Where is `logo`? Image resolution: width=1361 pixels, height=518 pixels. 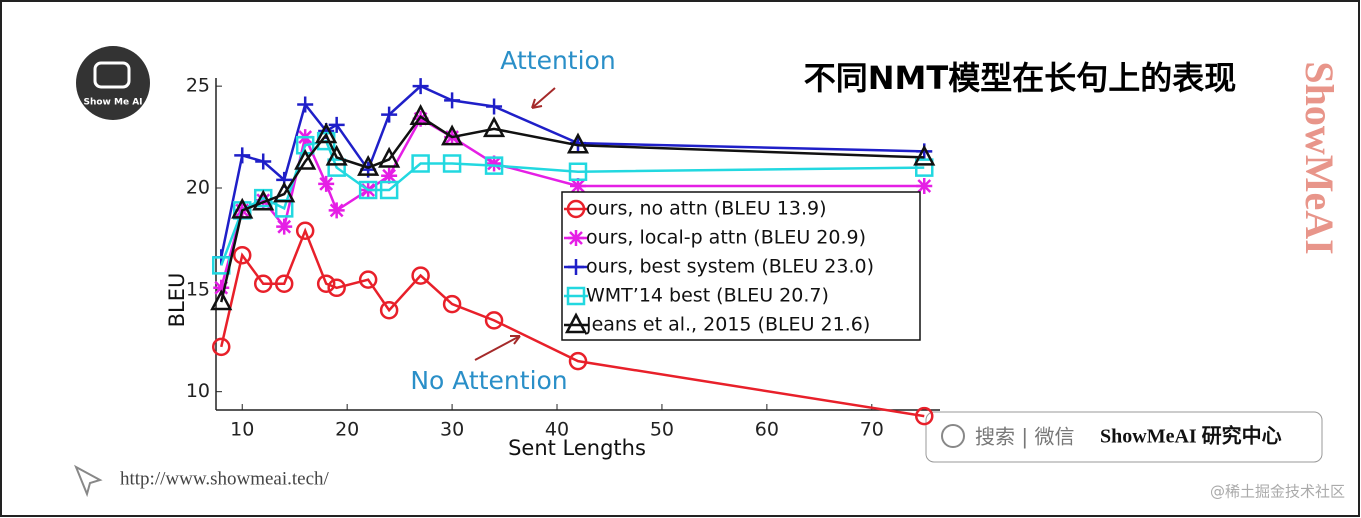
logo is located at coordinates (113, 83).